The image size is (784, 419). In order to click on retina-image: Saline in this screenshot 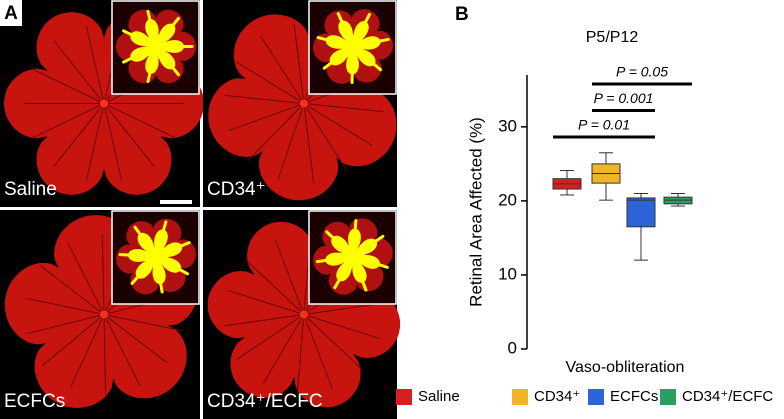, I will do `click(102, 103)`.